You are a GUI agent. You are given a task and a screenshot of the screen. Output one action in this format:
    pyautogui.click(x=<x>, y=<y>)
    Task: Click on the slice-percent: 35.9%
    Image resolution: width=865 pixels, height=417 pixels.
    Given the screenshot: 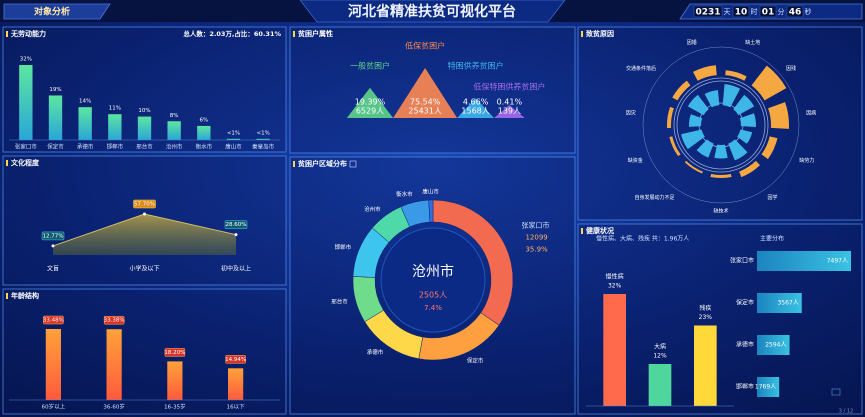 What is the action you would take?
    pyautogui.click(x=536, y=249)
    